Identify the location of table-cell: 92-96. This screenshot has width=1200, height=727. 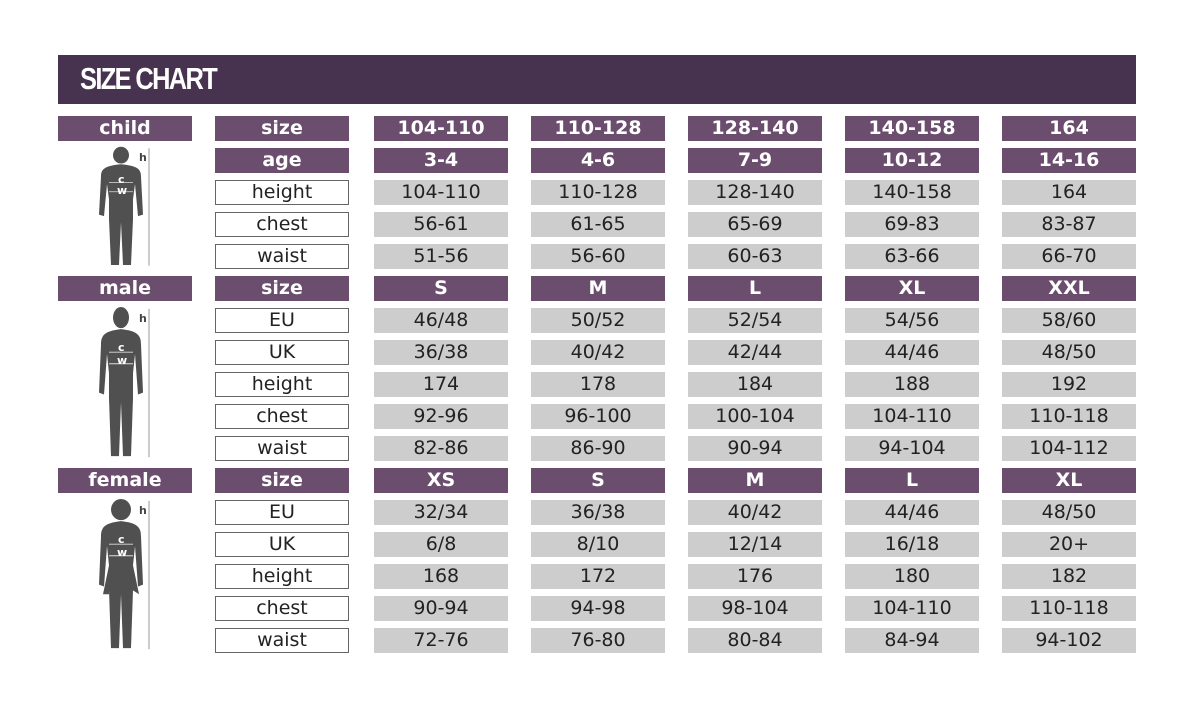
(441, 416).